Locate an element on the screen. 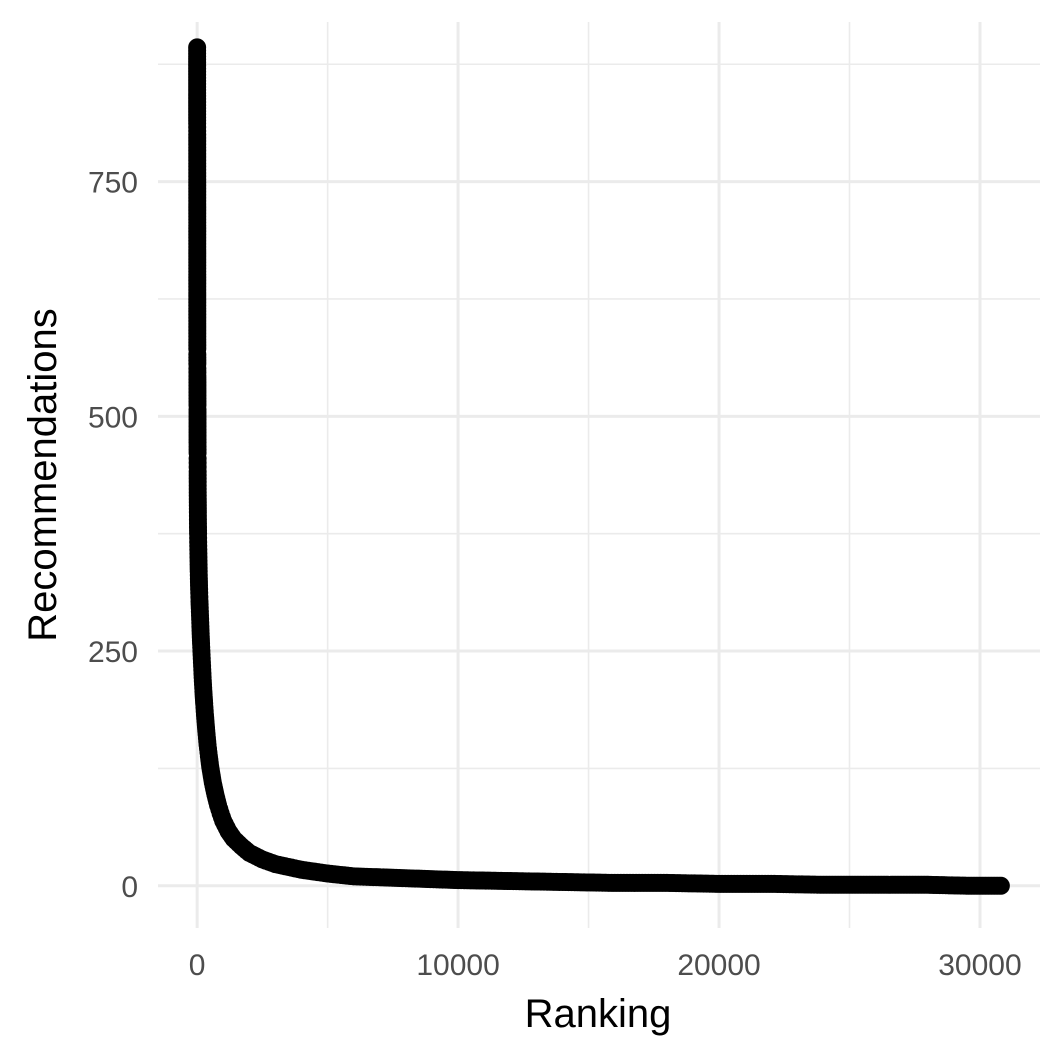 The width and height of the screenshot is (1062, 1062). x-tick-label: 20000 is located at coordinates (718, 965).